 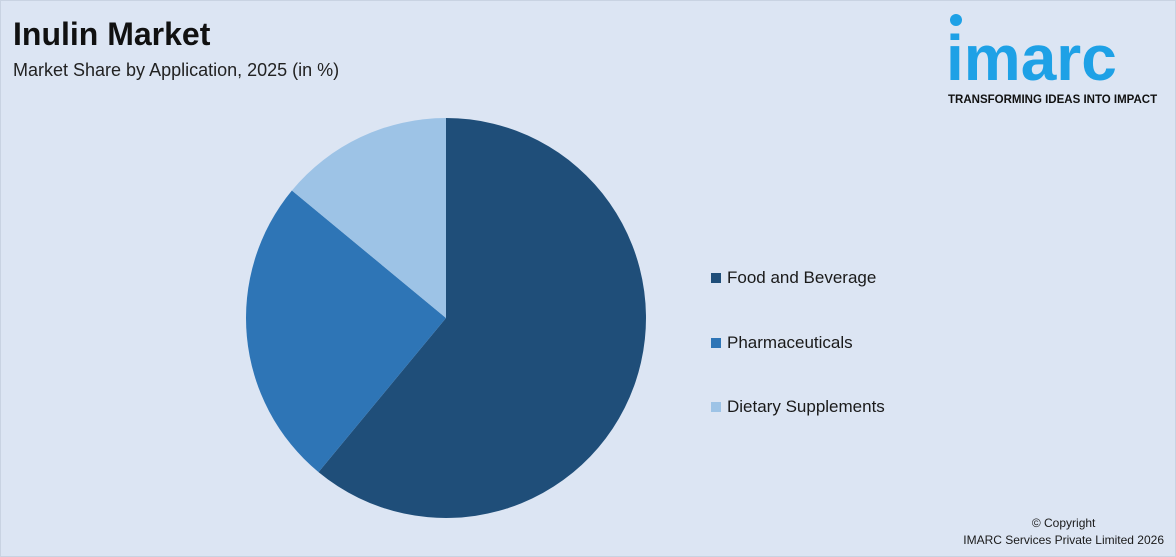 What do you see at coordinates (1063, 523) in the screenshot?
I see `copyright-line1: © Copyright` at bounding box center [1063, 523].